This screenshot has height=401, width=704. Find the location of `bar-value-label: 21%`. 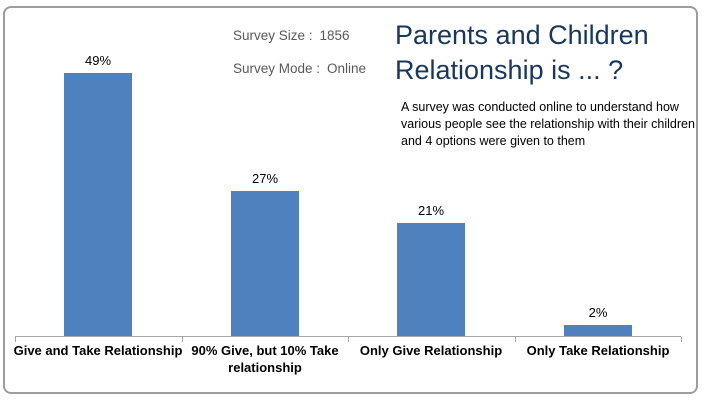

bar-value-label: 21% is located at coordinates (431, 210).